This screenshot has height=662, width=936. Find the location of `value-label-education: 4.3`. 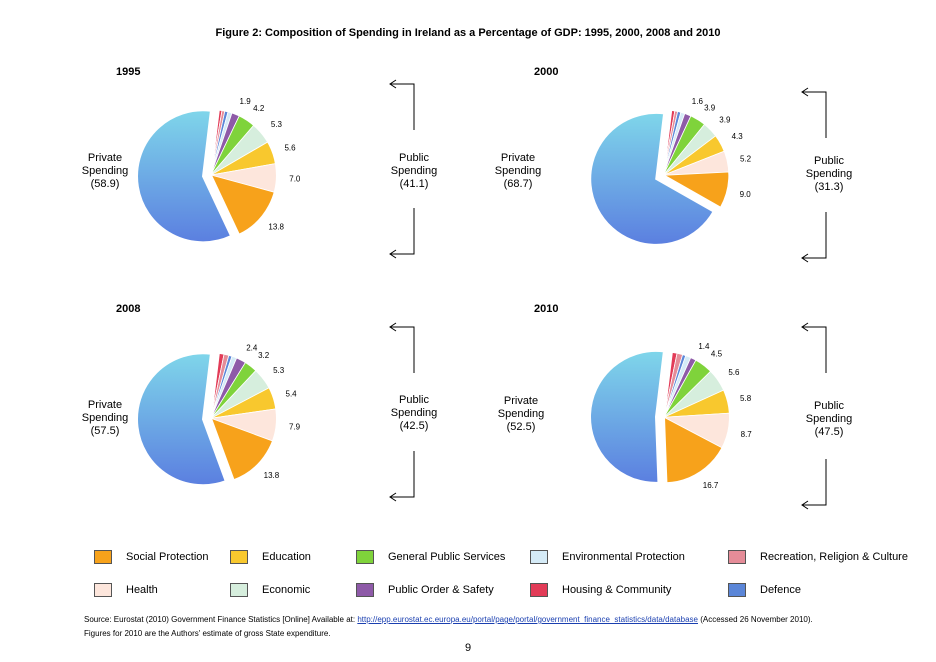

value-label-education: 4.3 is located at coordinates (738, 136).